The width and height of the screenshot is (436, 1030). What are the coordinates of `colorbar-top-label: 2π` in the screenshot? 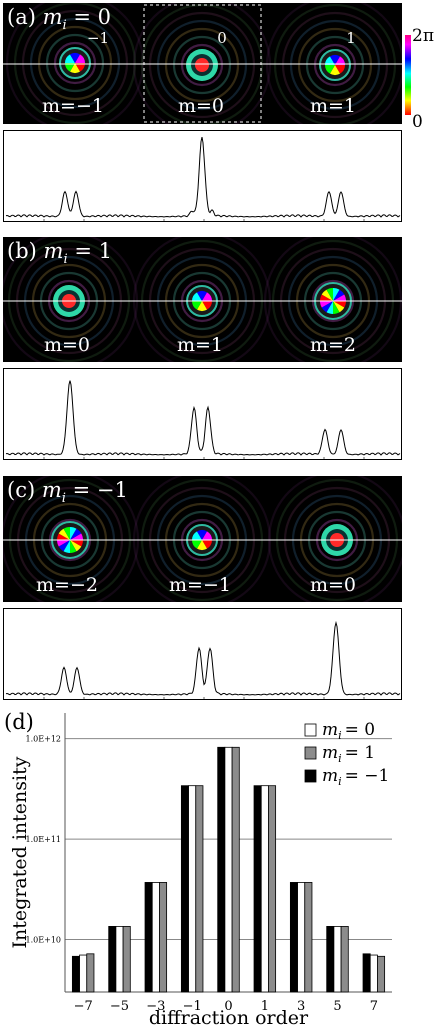 It's located at (423, 36).